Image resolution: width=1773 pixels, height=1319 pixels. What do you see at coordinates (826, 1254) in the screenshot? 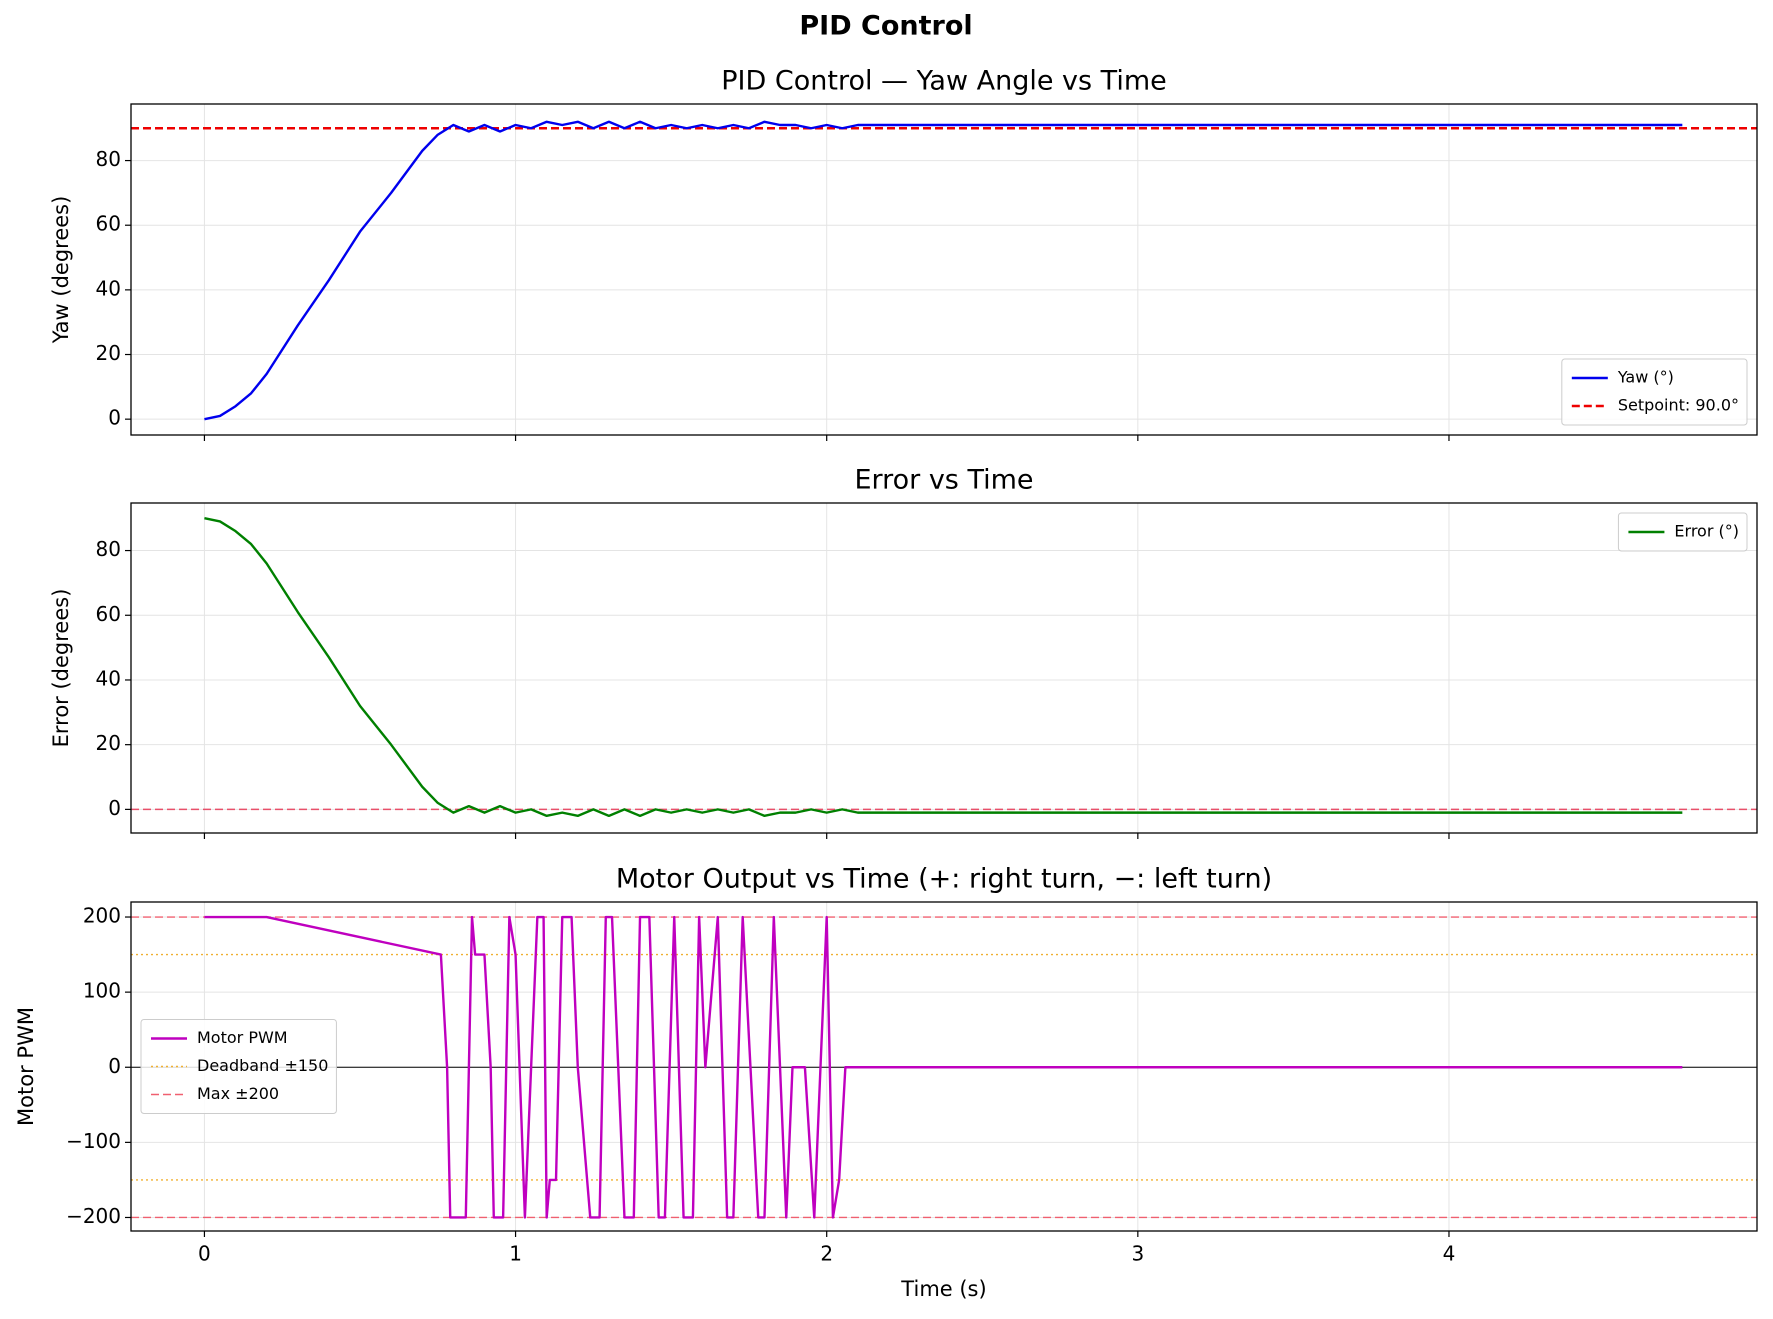
I see `x-tick-label: 2` at bounding box center [826, 1254].